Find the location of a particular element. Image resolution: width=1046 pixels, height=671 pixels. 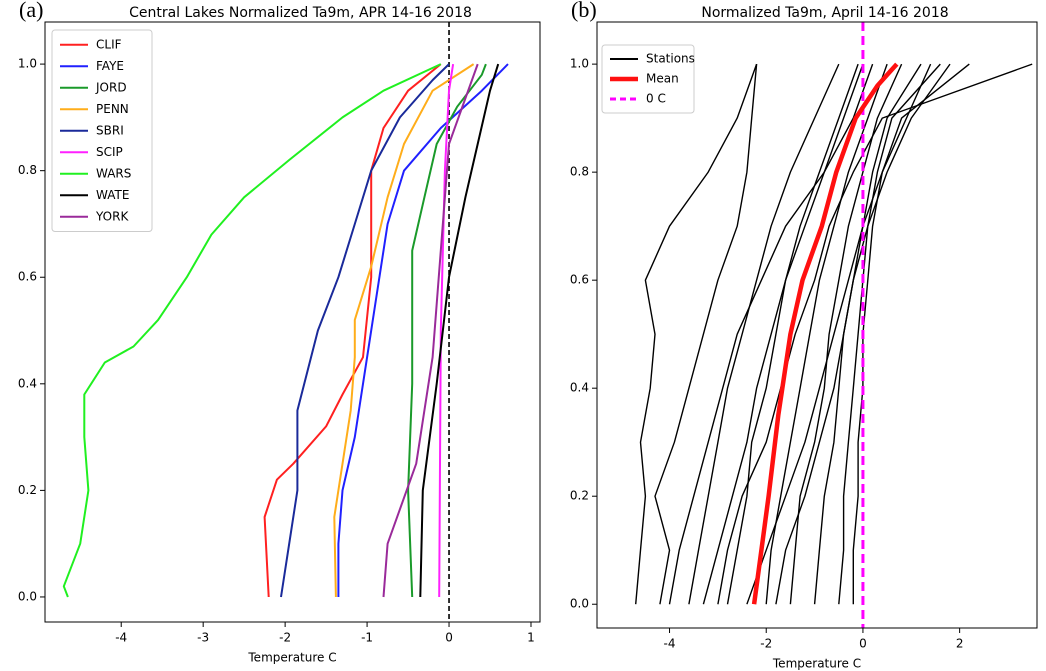

legend-label: JORD is located at coordinates (111, 87).